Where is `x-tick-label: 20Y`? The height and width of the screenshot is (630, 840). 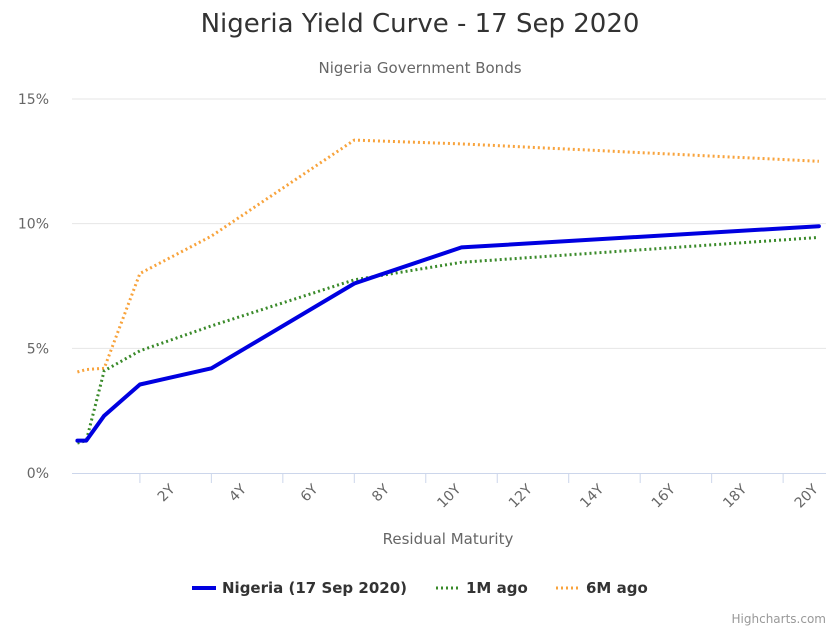
x-tick-label: 20Y is located at coordinates (807, 496).